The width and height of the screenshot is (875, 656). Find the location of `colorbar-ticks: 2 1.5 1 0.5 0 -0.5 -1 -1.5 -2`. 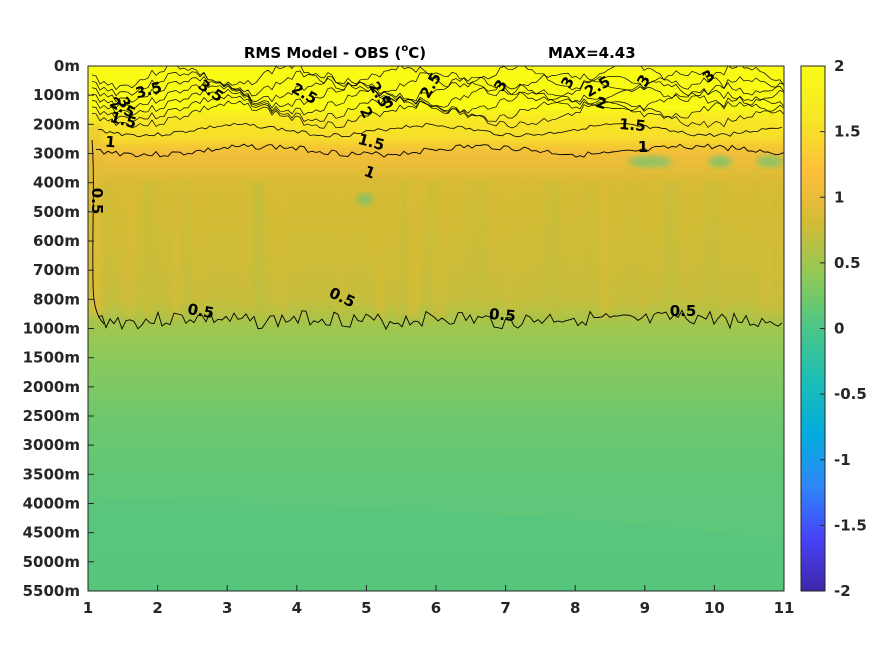

colorbar-ticks: 2 1.5 1 0.5 0 -0.5 -1 -1.5 -2 is located at coordinates (843, 328).